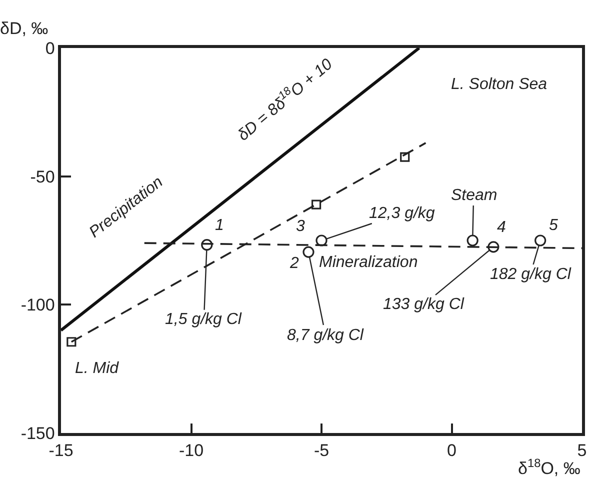  Describe the element at coordinates (322, 450) in the screenshot. I see `x-tick-label: -5` at that location.